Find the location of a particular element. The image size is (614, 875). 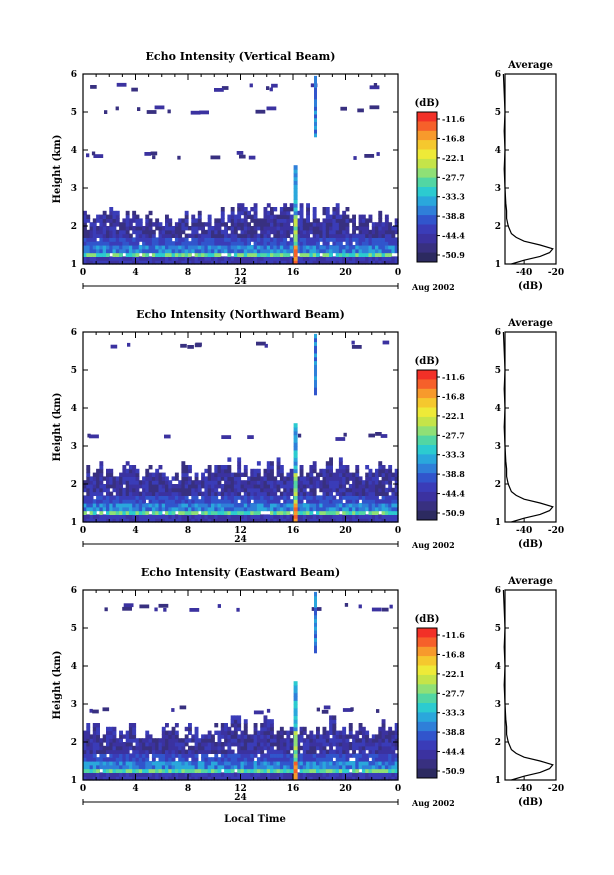

colorbar-unit: (dB) is located at coordinates (427, 361).